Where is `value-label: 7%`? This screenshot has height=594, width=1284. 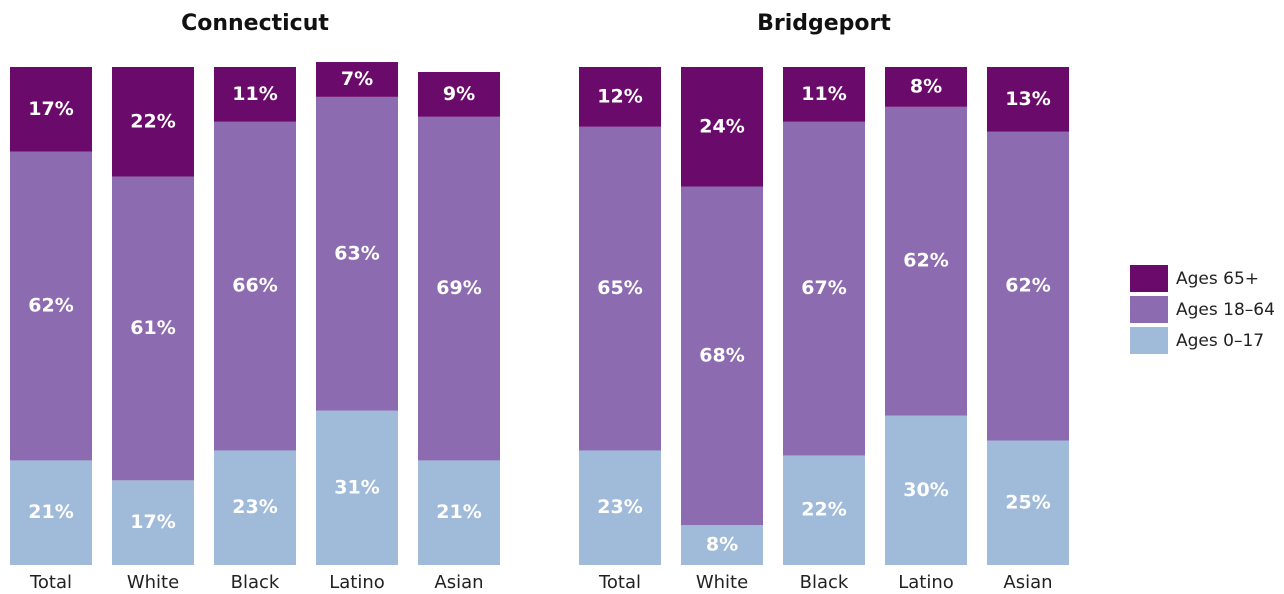 value-label: 7% is located at coordinates (357, 79).